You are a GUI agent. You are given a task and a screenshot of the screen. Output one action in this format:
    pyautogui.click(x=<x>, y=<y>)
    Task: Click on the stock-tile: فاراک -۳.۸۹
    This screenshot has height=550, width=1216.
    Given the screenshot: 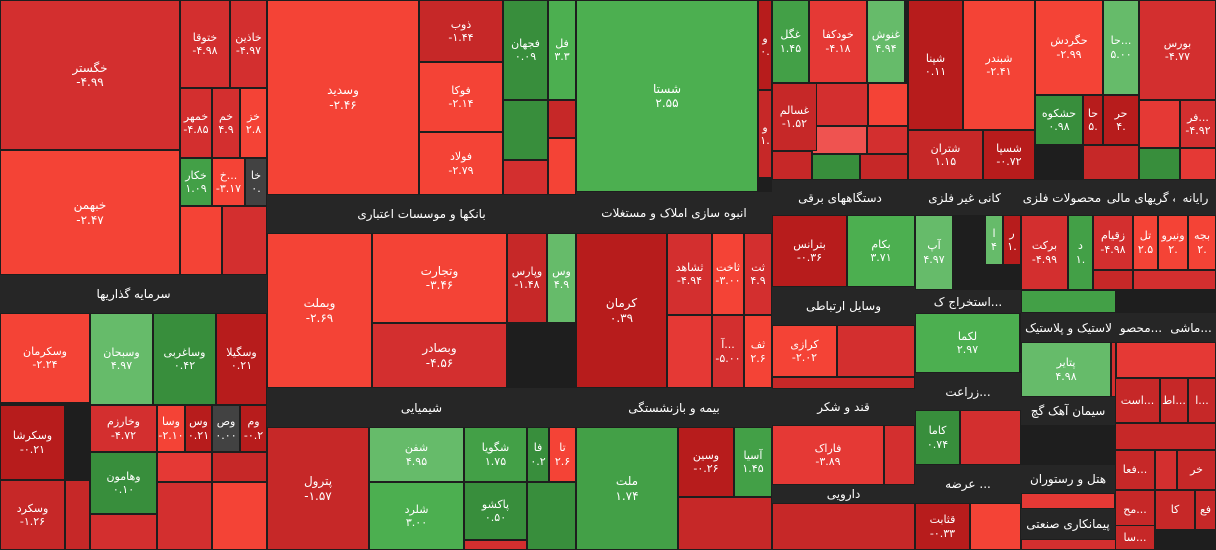 What is the action you would take?
    pyautogui.click(x=828, y=455)
    